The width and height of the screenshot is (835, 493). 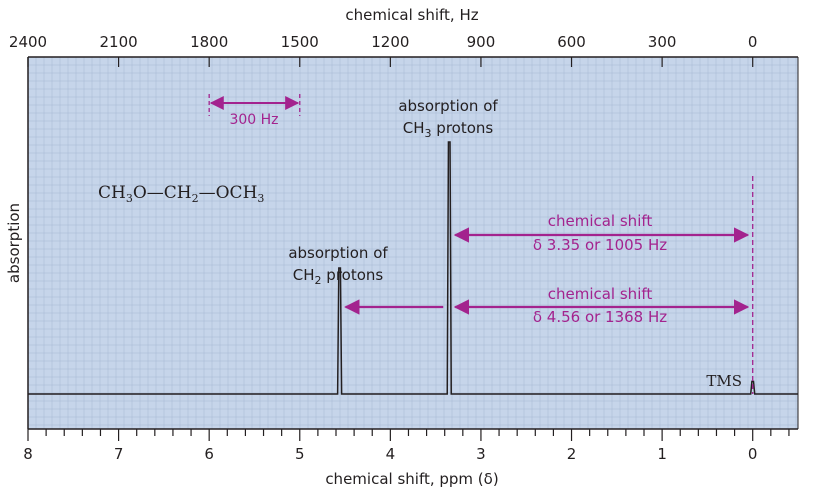 What do you see at coordinates (338, 276) in the screenshot?
I see `ch2-peak-label-line2: CH2 protons` at bounding box center [338, 276].